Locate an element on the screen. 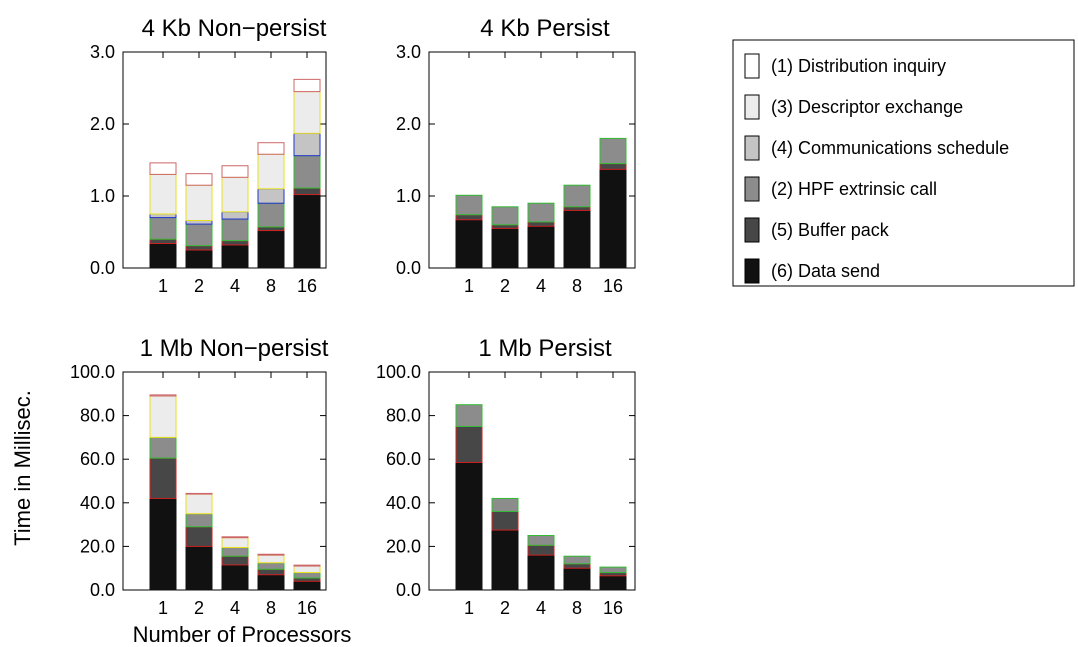 The width and height of the screenshot is (1078, 647). y-tick-label: 1.0 is located at coordinates (102, 196).